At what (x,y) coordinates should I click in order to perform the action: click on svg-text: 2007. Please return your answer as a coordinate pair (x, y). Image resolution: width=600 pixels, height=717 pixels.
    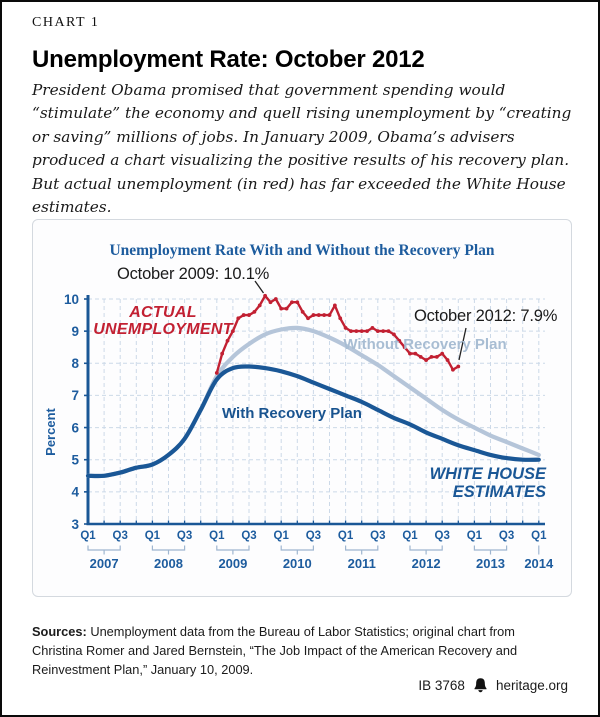
    Looking at the image, I should click on (104, 563).